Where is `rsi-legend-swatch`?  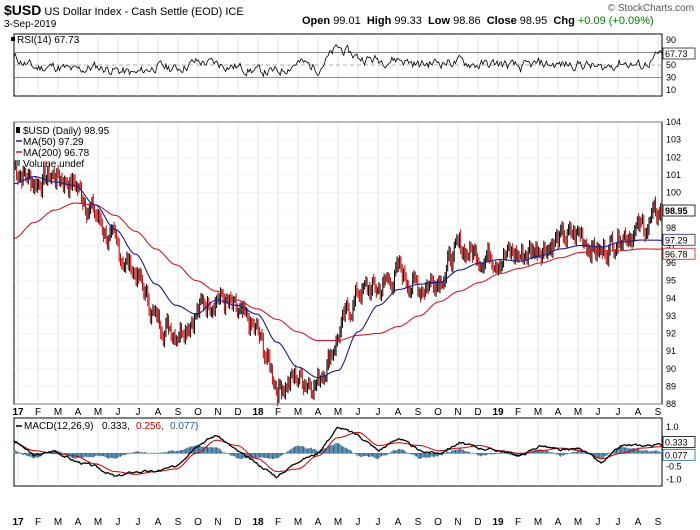 rsi-legend-swatch is located at coordinates (13, 39).